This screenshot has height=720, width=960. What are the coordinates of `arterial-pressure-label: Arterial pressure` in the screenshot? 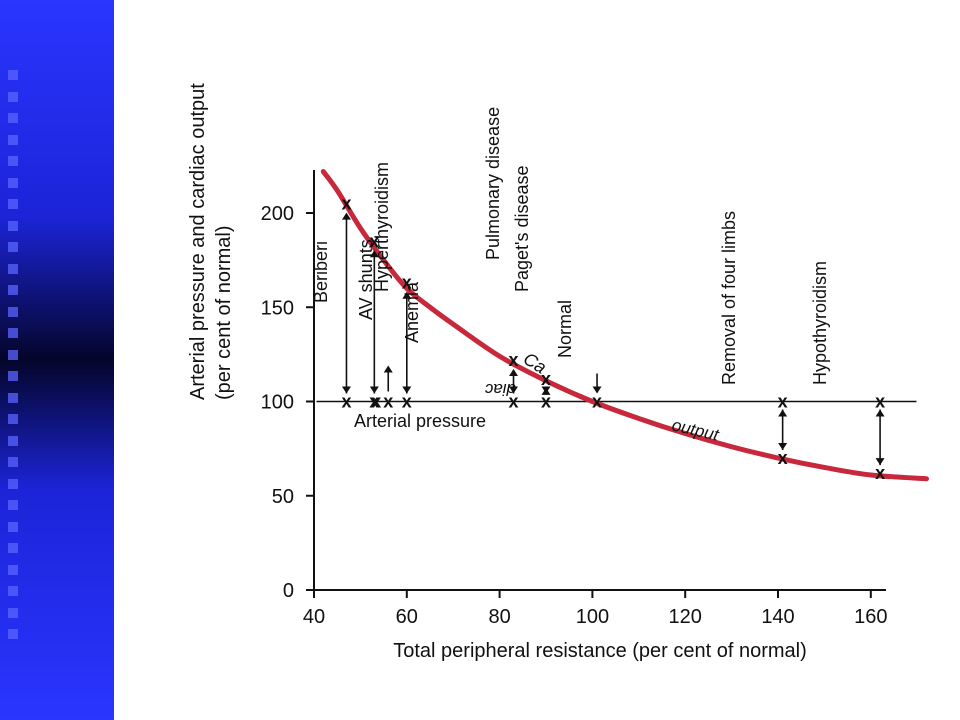 It's located at (420, 421).